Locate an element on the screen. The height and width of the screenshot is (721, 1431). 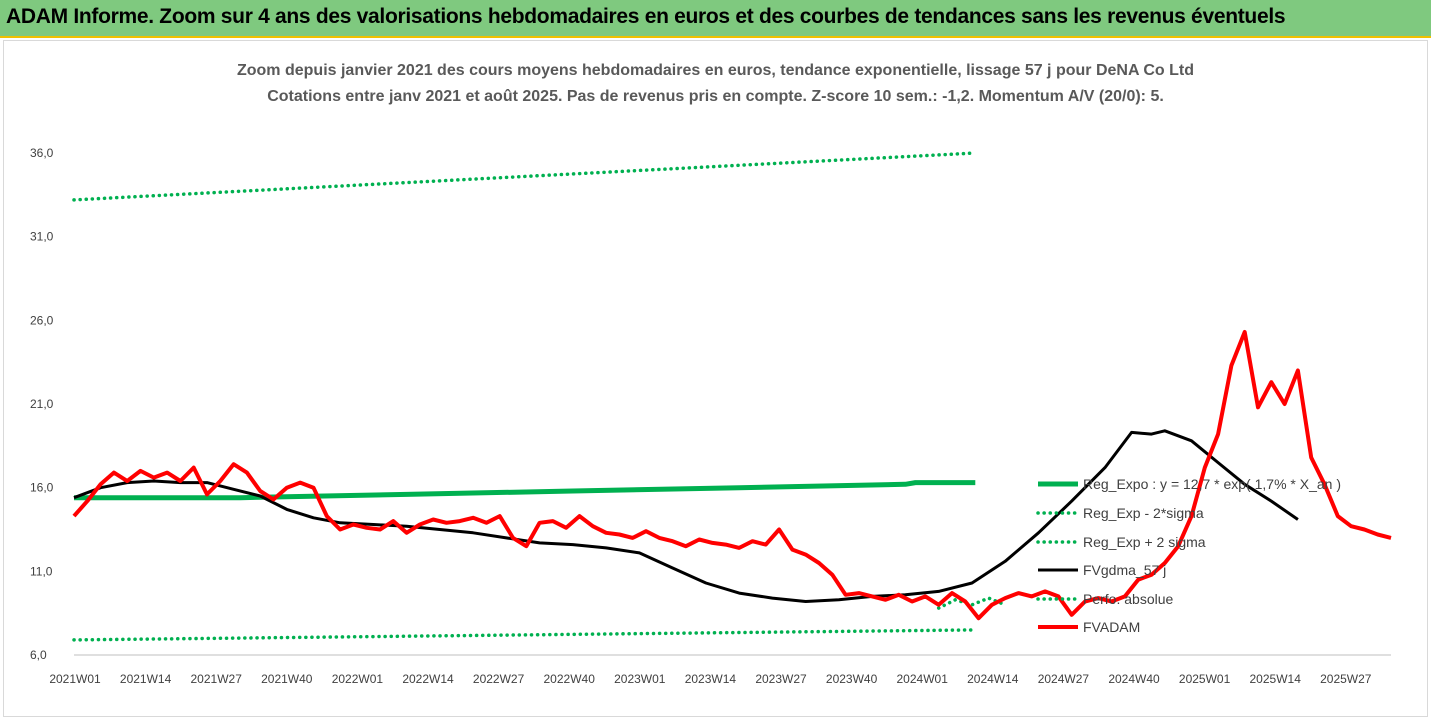
x-tick-label: 2023W27 is located at coordinates (781, 679).